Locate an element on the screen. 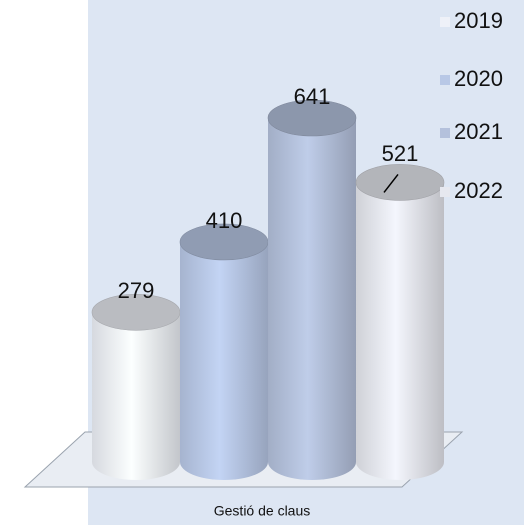 The height and width of the screenshot is (525, 524). legend-label: 2020 is located at coordinates (478, 78).